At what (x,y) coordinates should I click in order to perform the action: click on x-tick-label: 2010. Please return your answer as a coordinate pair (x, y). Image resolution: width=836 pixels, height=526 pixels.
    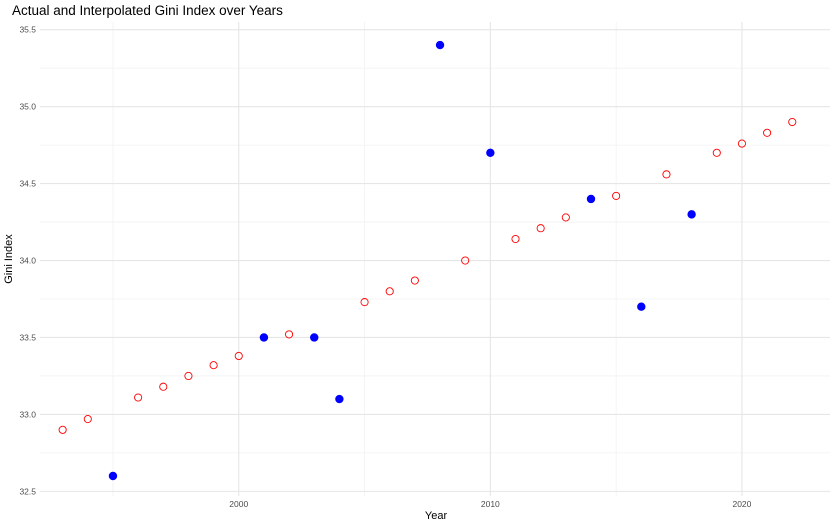
    Looking at the image, I should click on (490, 504).